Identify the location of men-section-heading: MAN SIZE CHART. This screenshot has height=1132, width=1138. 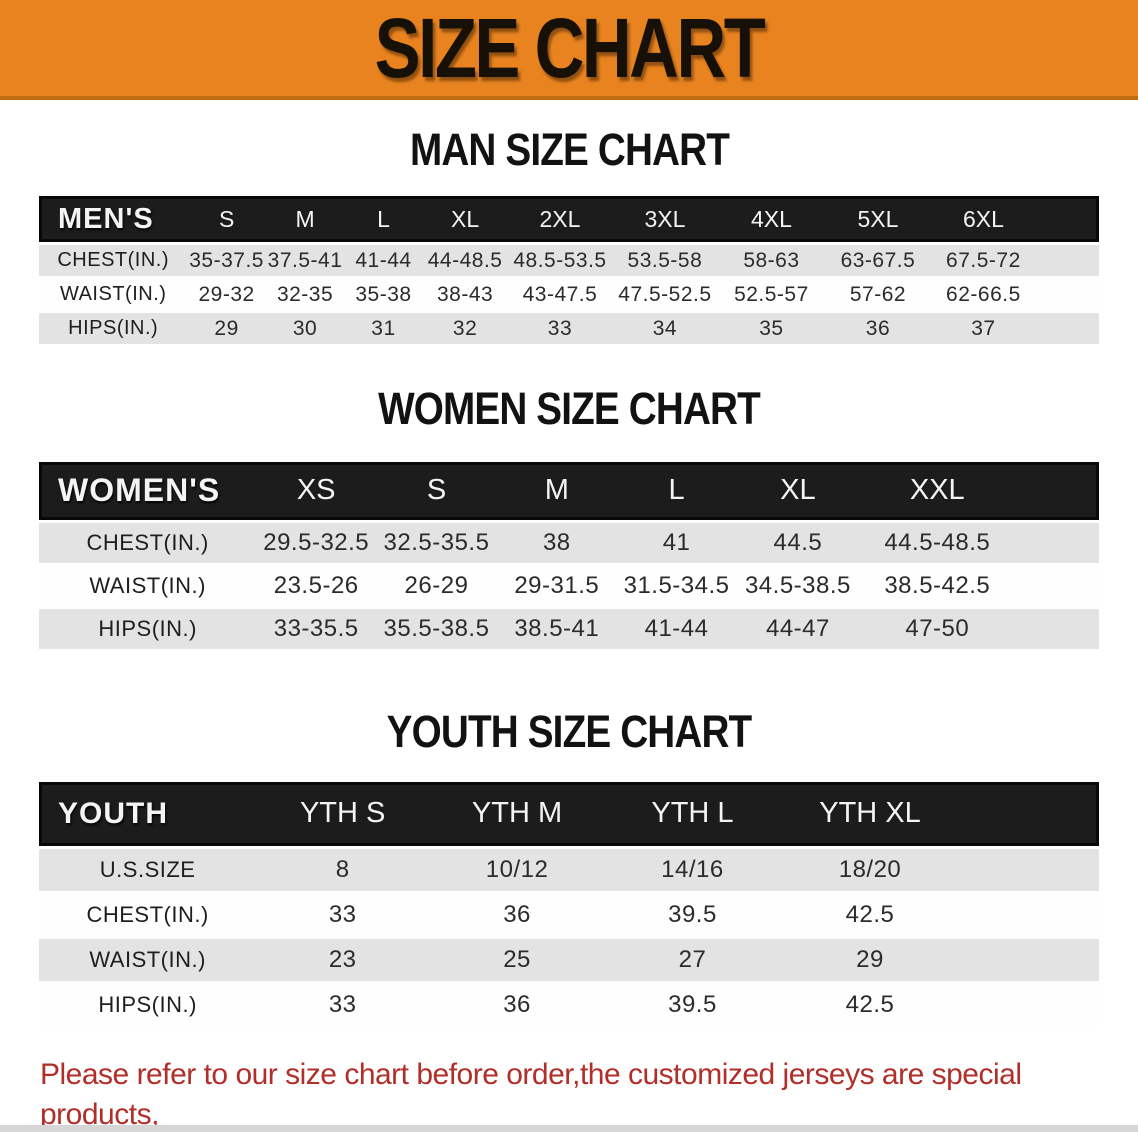
(569, 149).